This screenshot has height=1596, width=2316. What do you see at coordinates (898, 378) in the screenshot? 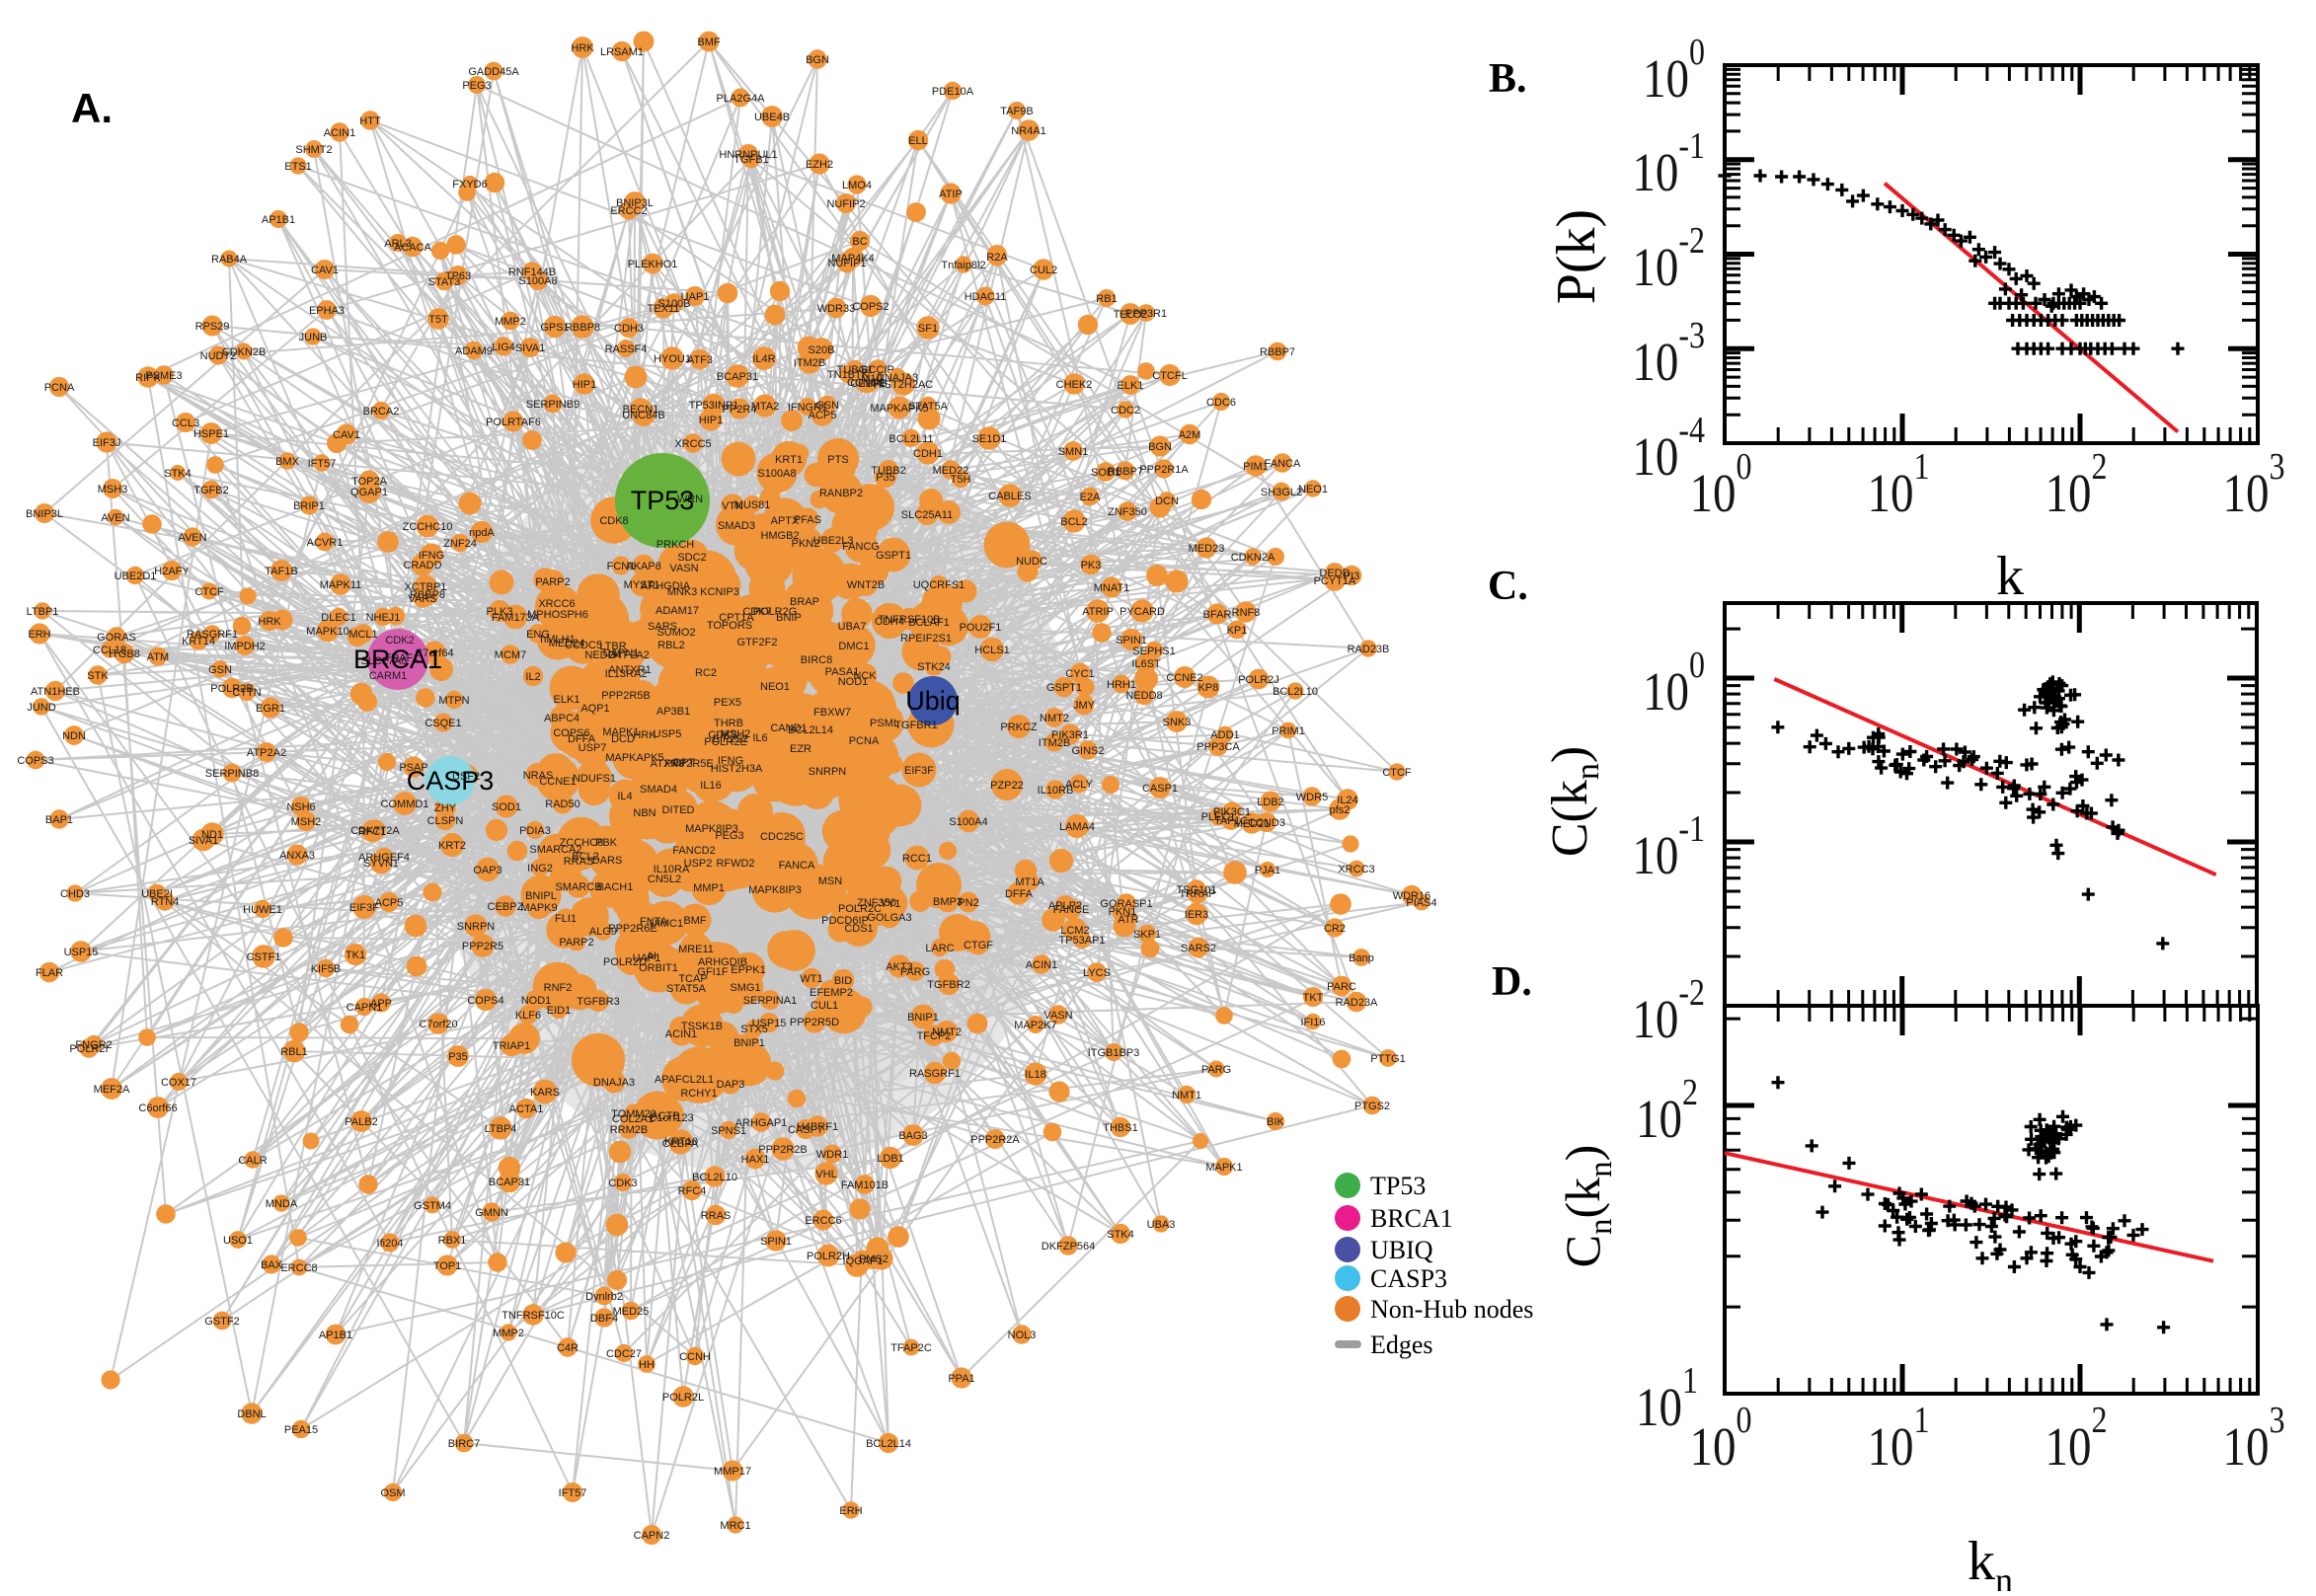
I see `svg-text: DNAJA3` at bounding box center [898, 378].